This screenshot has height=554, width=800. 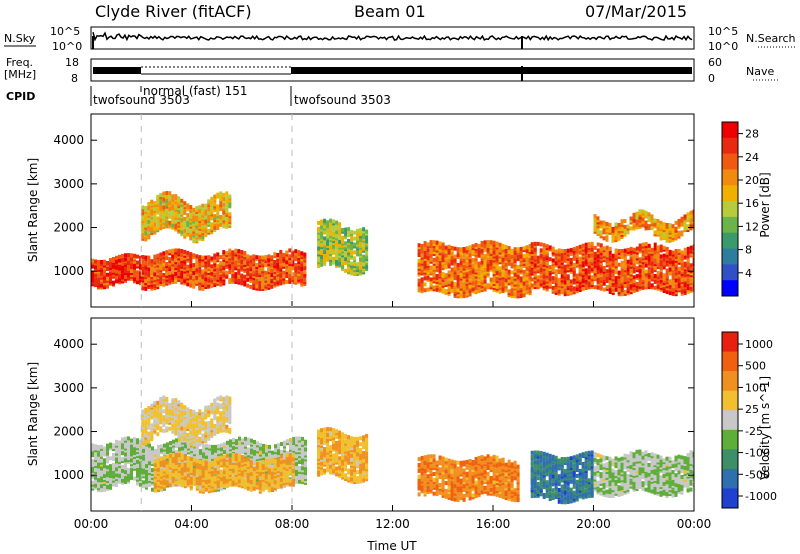 I want to click on station-title: Clyde River (fitACF), so click(x=173, y=11).